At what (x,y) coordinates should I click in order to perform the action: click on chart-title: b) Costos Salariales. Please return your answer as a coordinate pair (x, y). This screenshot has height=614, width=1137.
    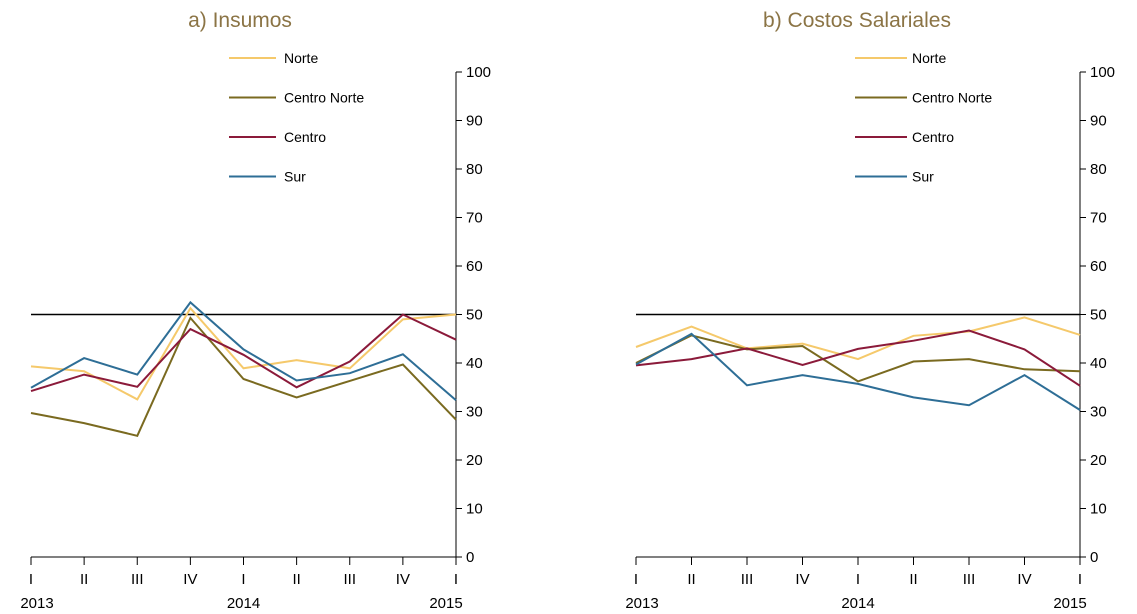
    Looking at the image, I should click on (857, 20).